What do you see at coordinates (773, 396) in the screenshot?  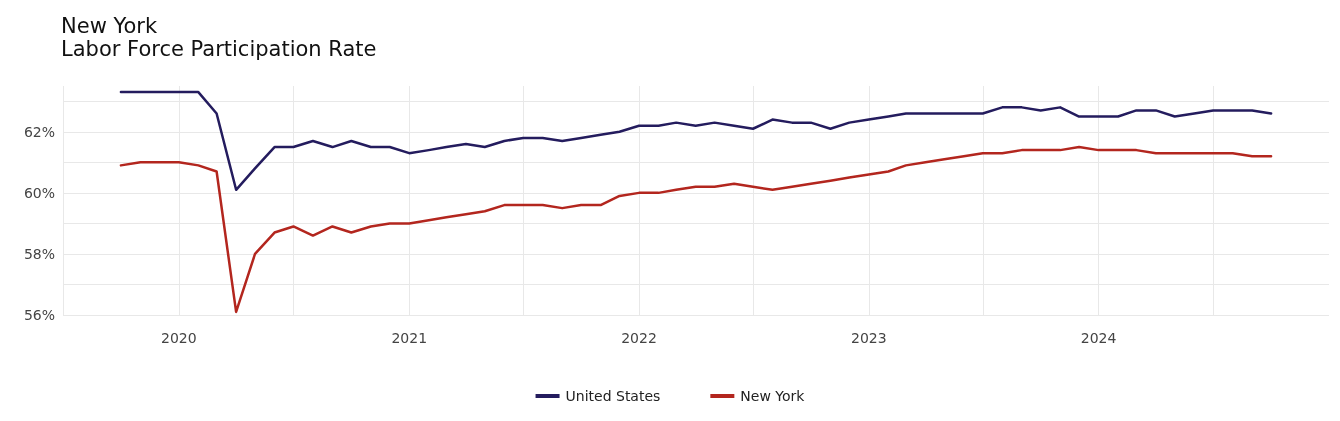 I see `legend-label: New York` at bounding box center [773, 396].